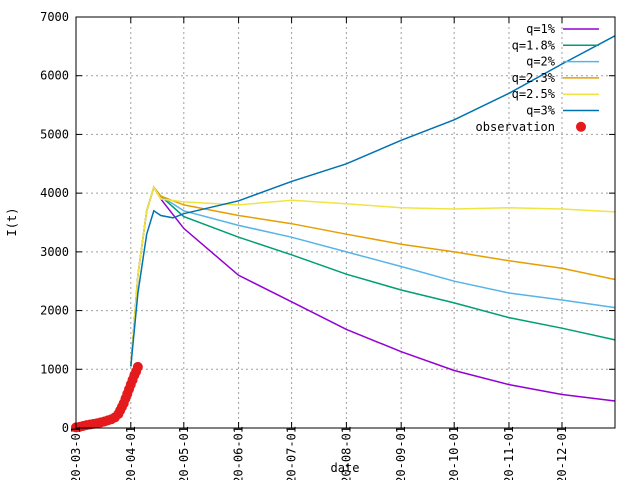 The image size is (640, 480). What do you see at coordinates (54, 193) in the screenshot?
I see `y-tick-label: 4000` at bounding box center [54, 193].